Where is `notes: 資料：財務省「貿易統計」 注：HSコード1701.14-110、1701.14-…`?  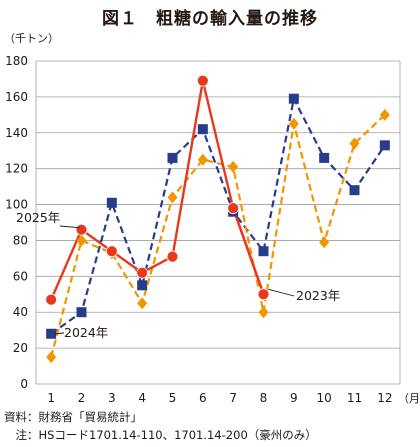 notes: 資料：財務省「貿易統計」 注：HSコード1701.14-110、1701.14-… is located at coordinates (160, 426).